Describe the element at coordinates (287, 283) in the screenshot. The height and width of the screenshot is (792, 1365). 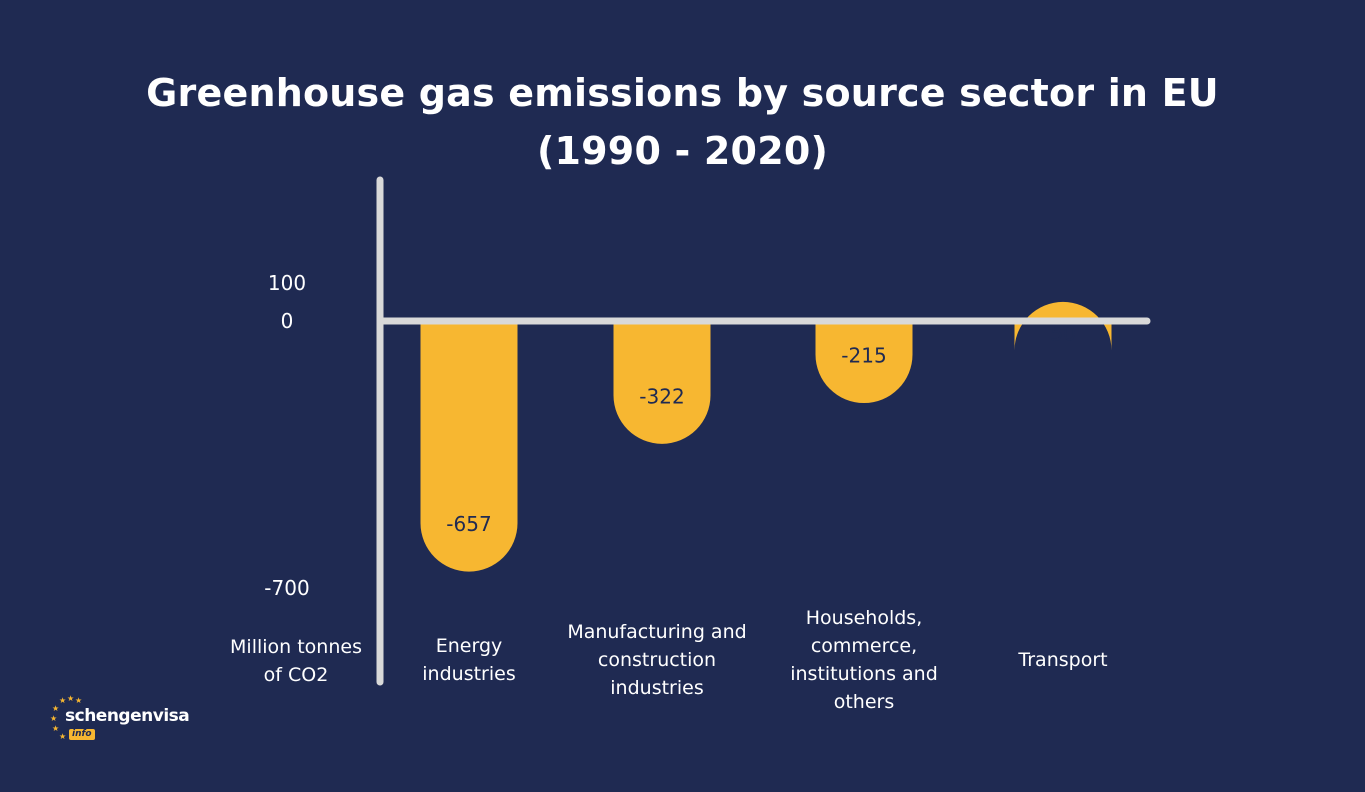
I see `y-tick-label-0: 100` at that location.